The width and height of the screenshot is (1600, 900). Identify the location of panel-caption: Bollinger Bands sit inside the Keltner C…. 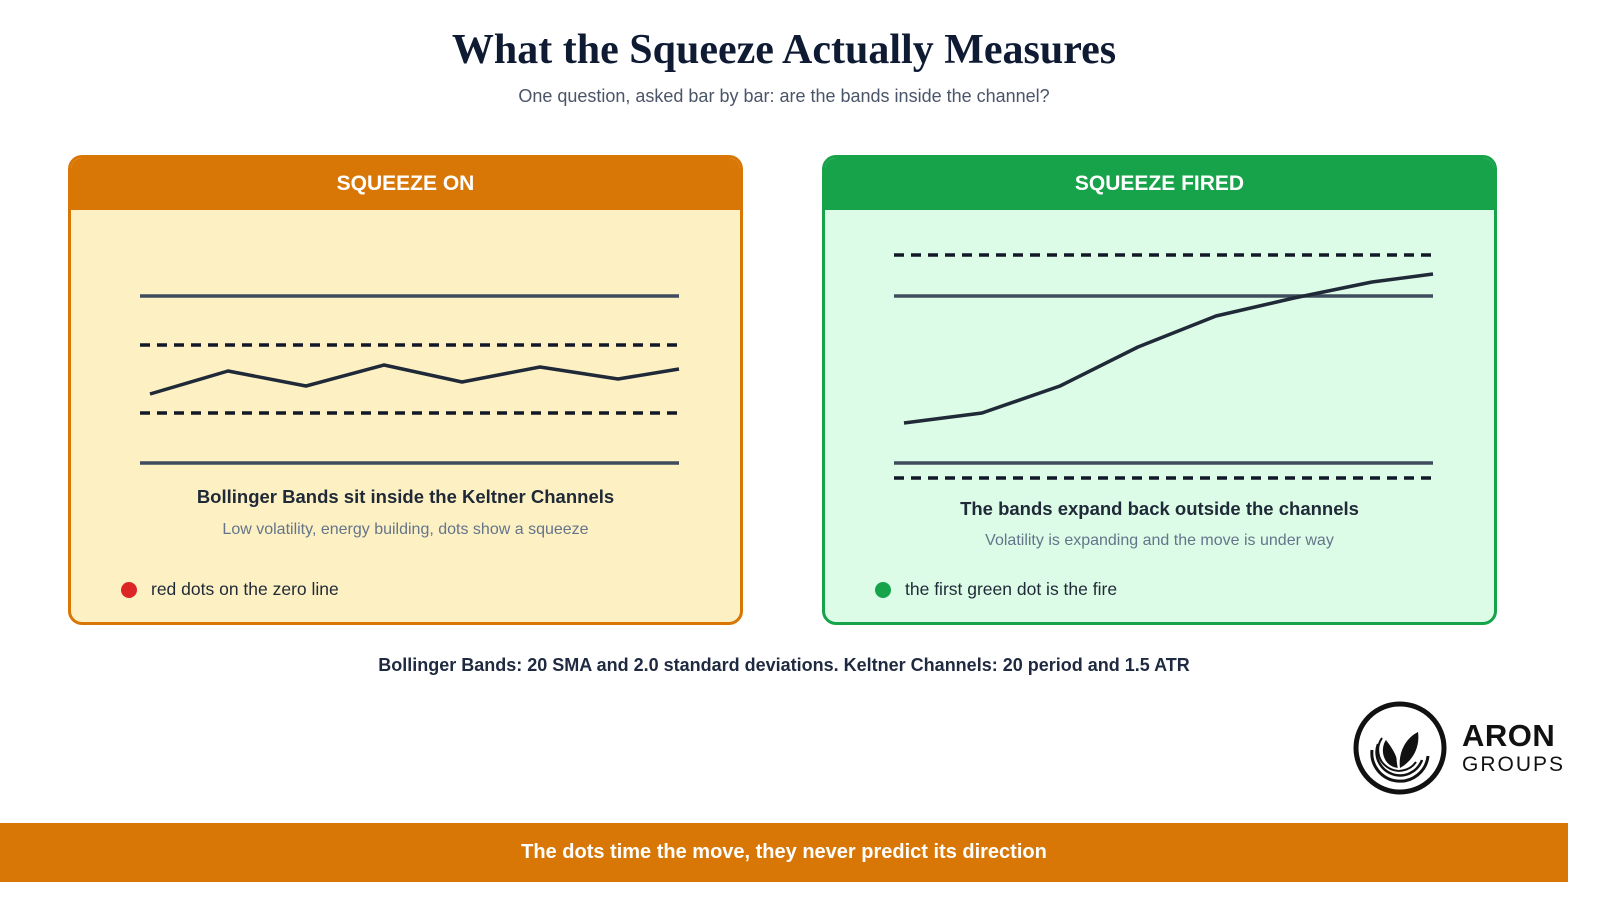
(405, 496).